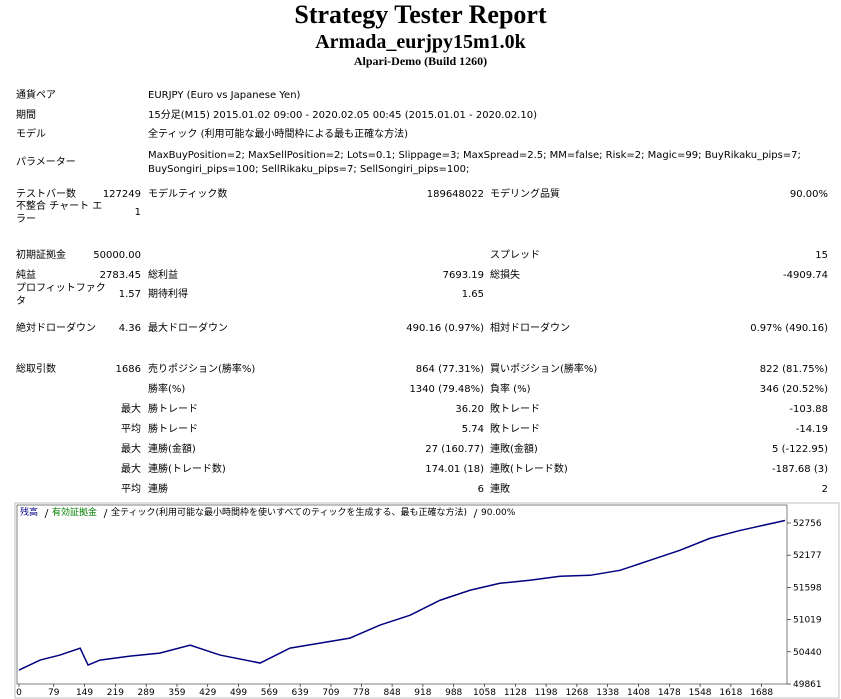 This screenshot has width=841, height=699. I want to click on x-tick-label: 1478, so click(669, 693).